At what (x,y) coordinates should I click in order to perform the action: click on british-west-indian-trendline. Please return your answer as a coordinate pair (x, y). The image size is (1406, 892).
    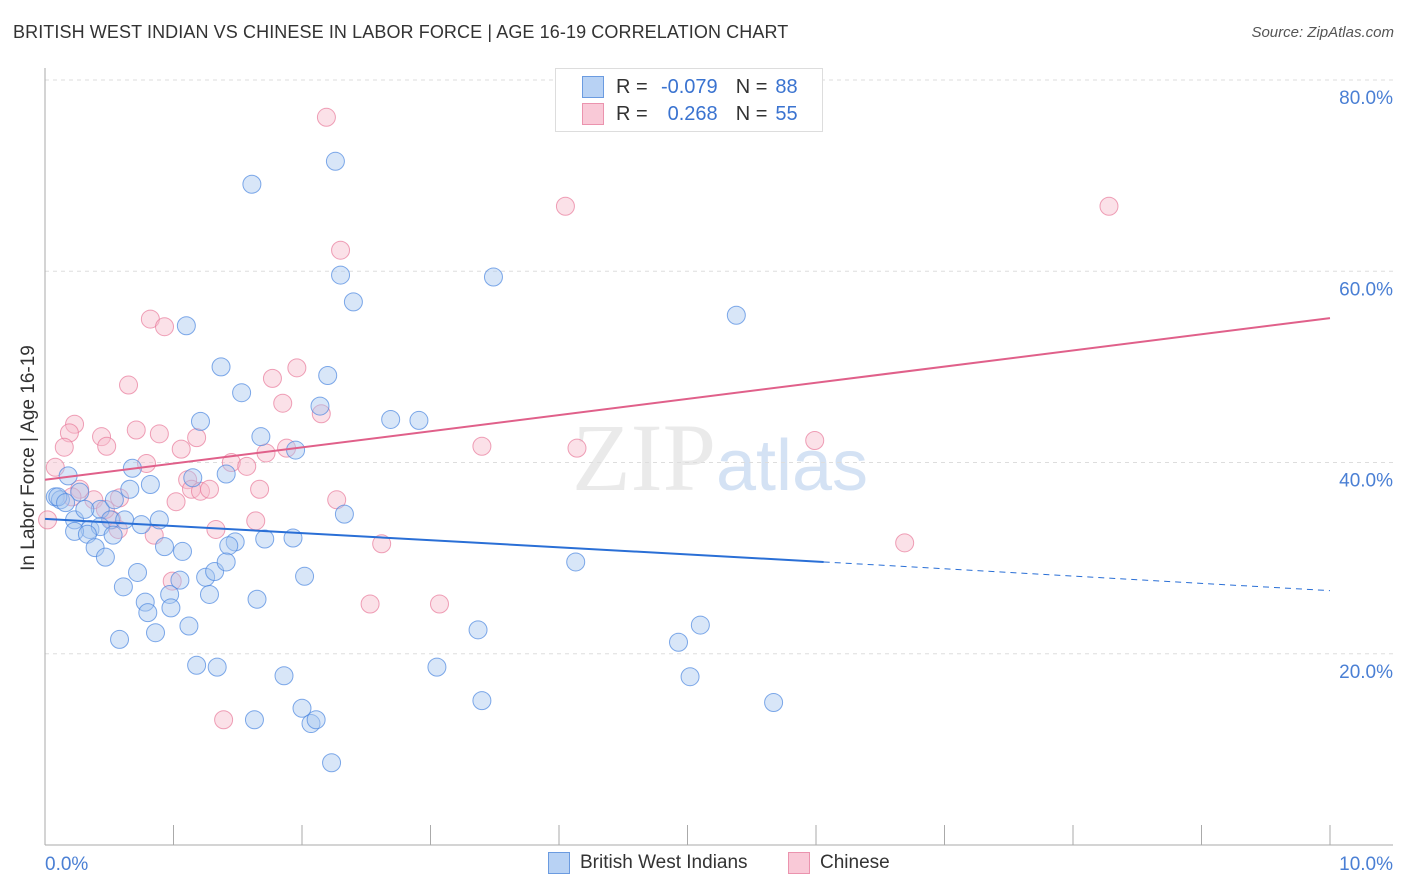
    Looking at the image, I should click on (434, 540).